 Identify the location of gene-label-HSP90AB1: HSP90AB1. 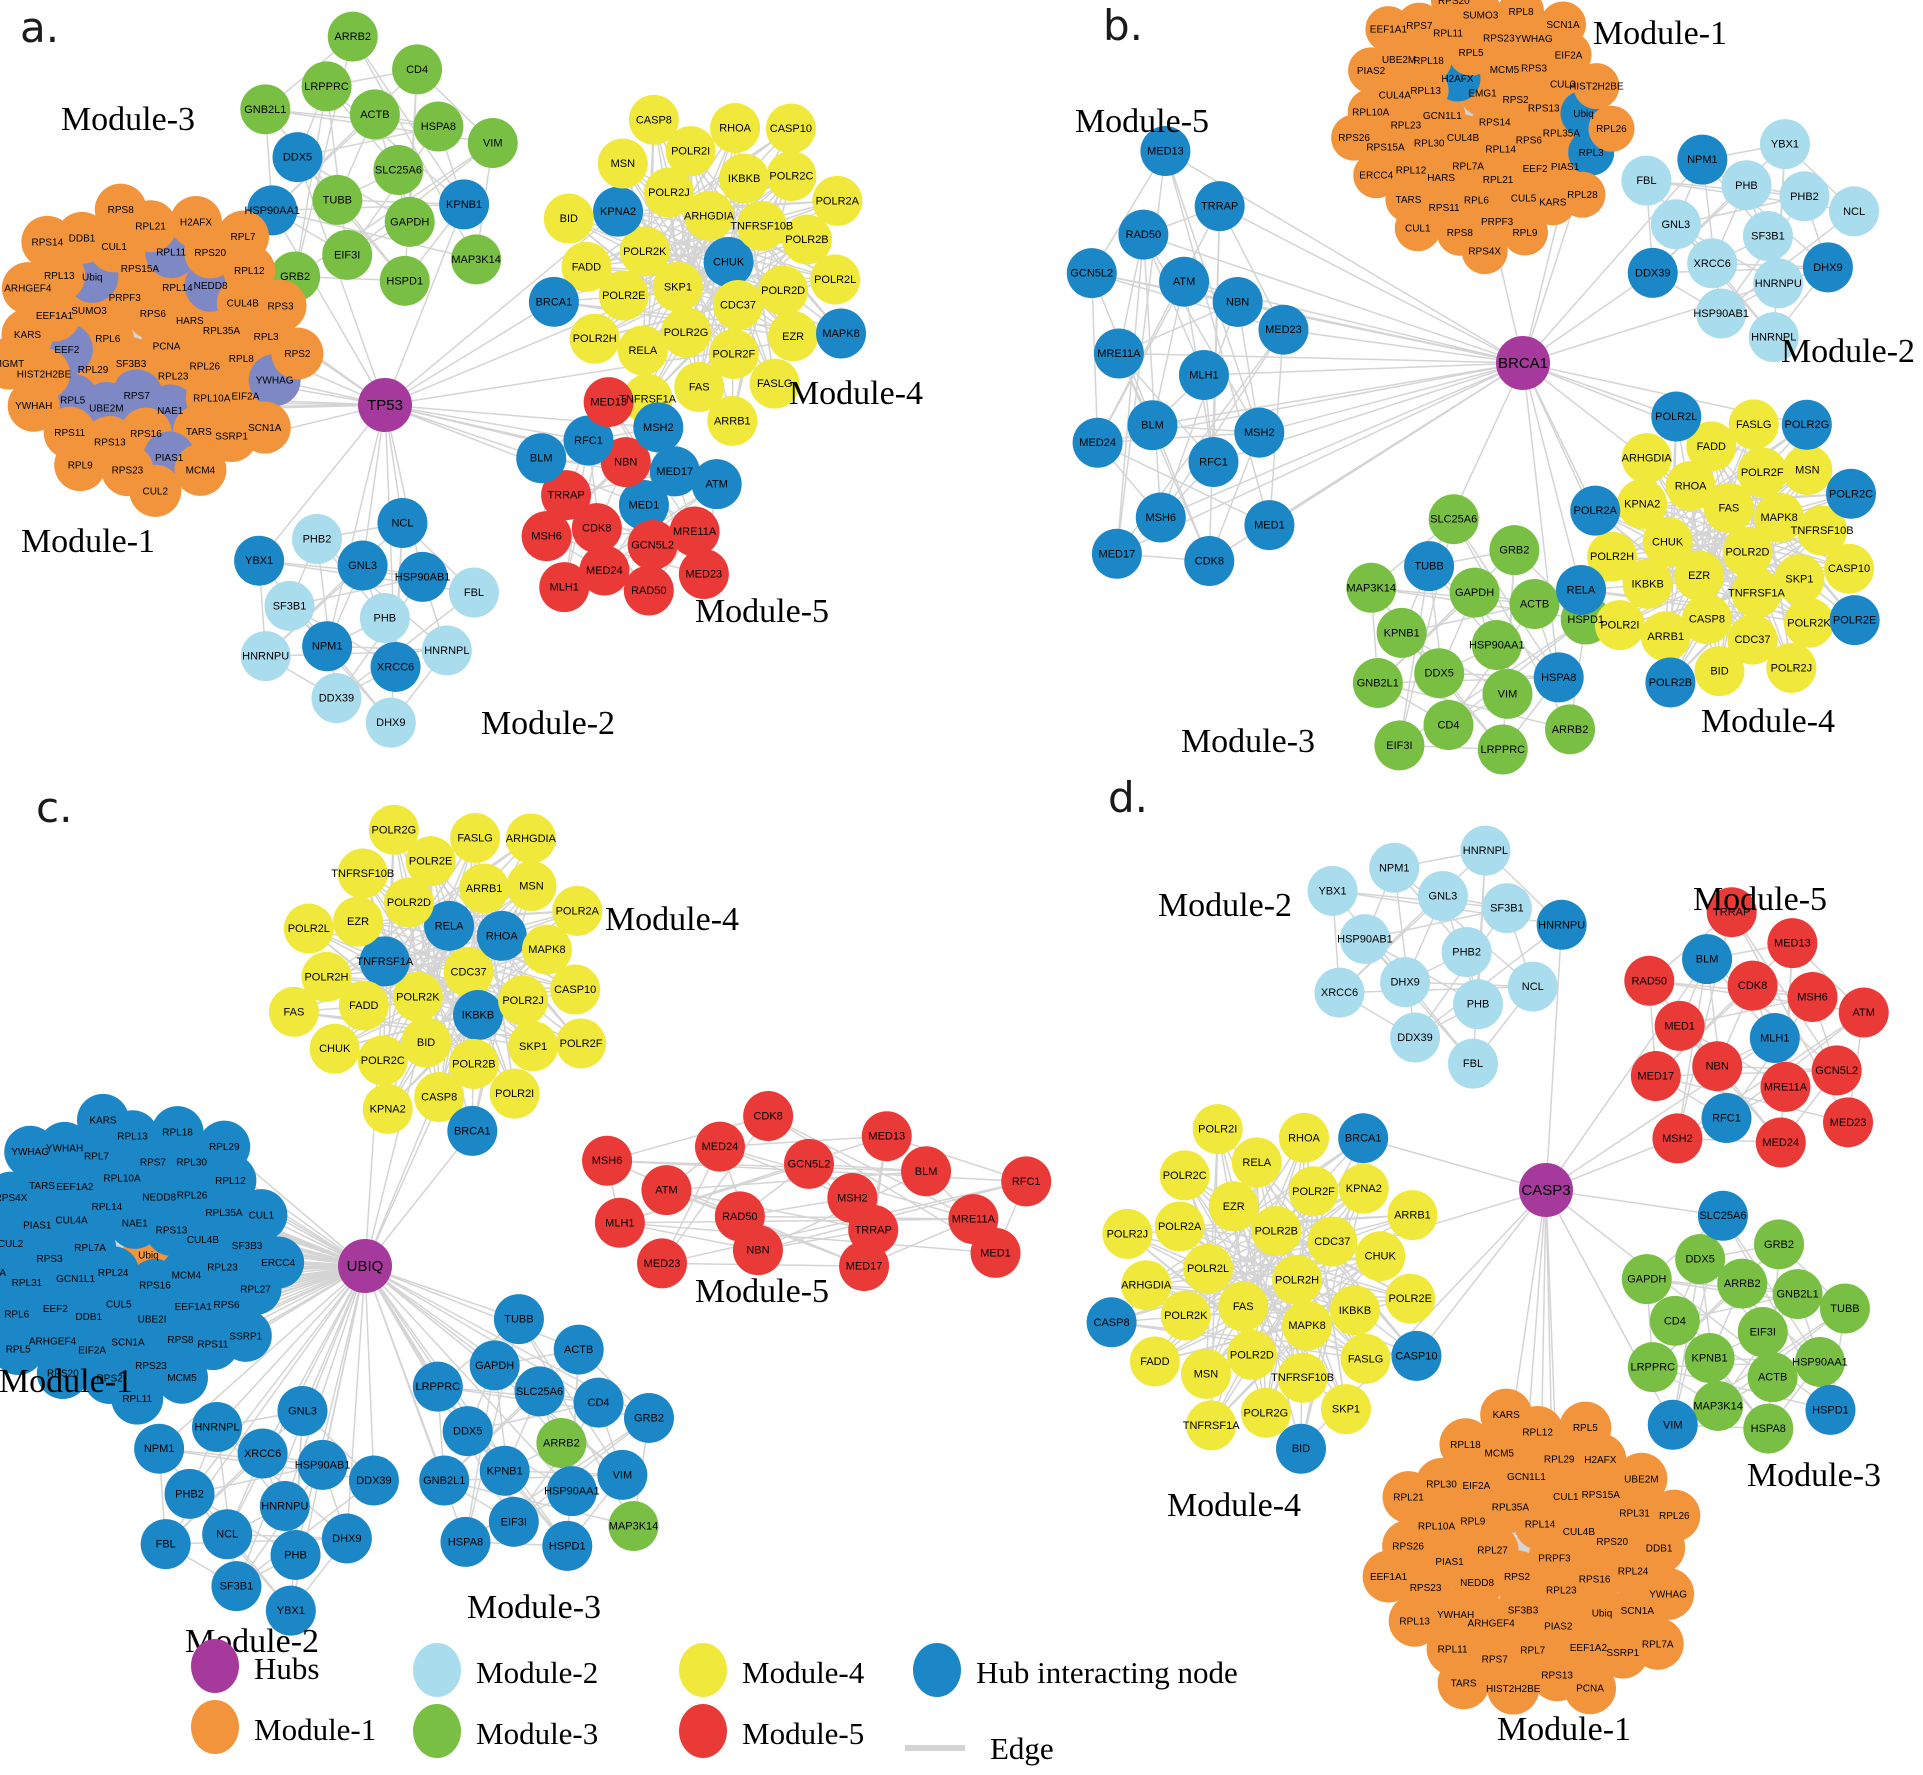
(423, 577).